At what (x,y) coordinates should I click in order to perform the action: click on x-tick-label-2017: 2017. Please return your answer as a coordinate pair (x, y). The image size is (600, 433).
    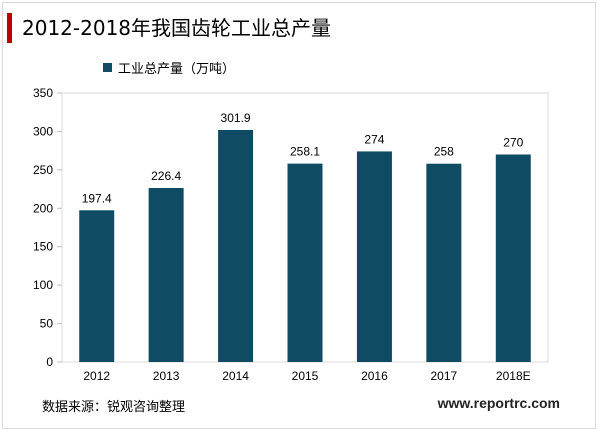
    Looking at the image, I should click on (444, 376).